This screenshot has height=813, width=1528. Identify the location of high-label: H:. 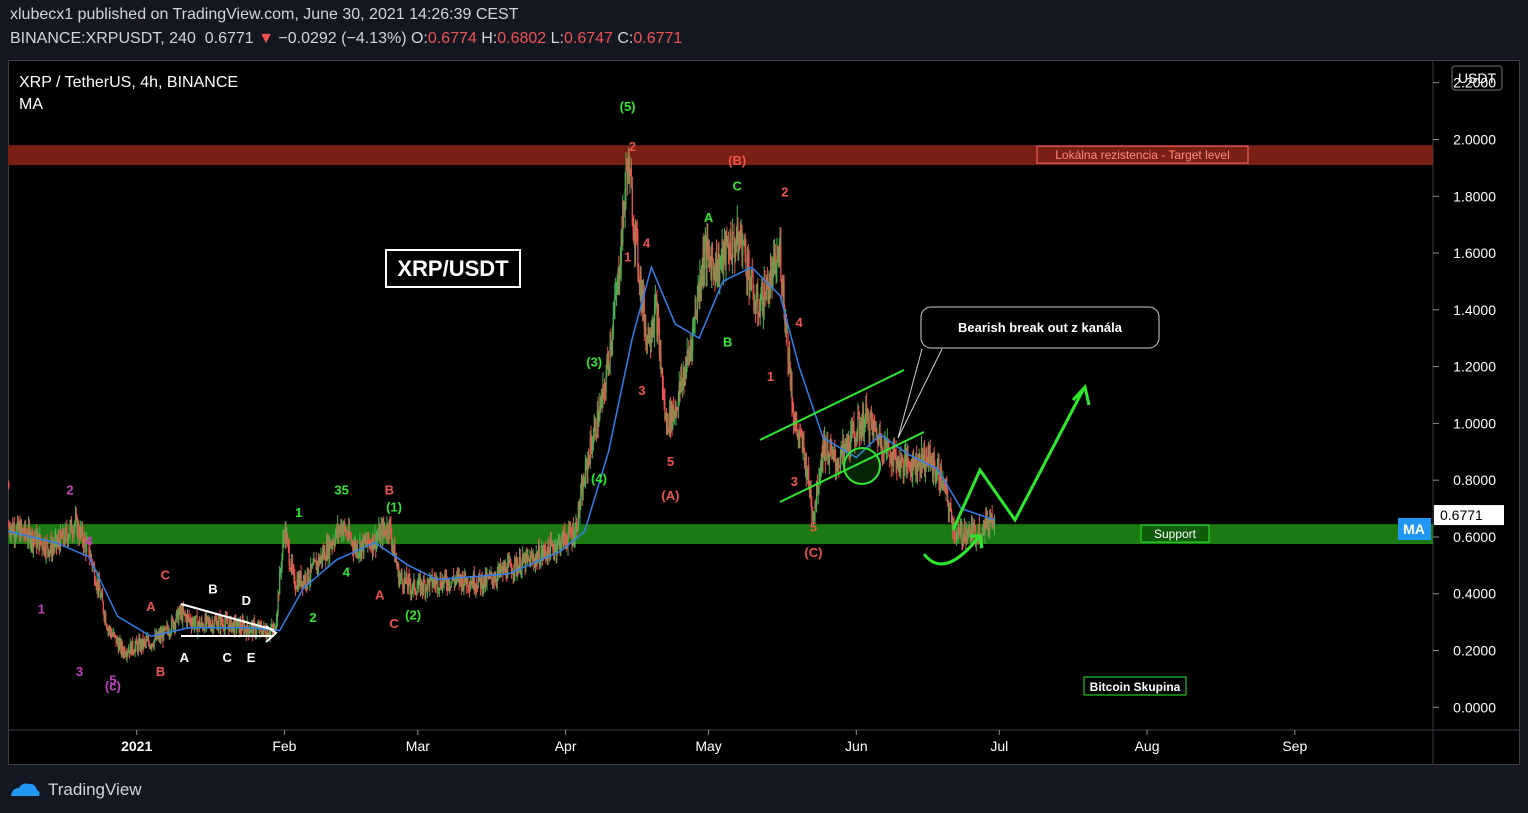
(489, 38).